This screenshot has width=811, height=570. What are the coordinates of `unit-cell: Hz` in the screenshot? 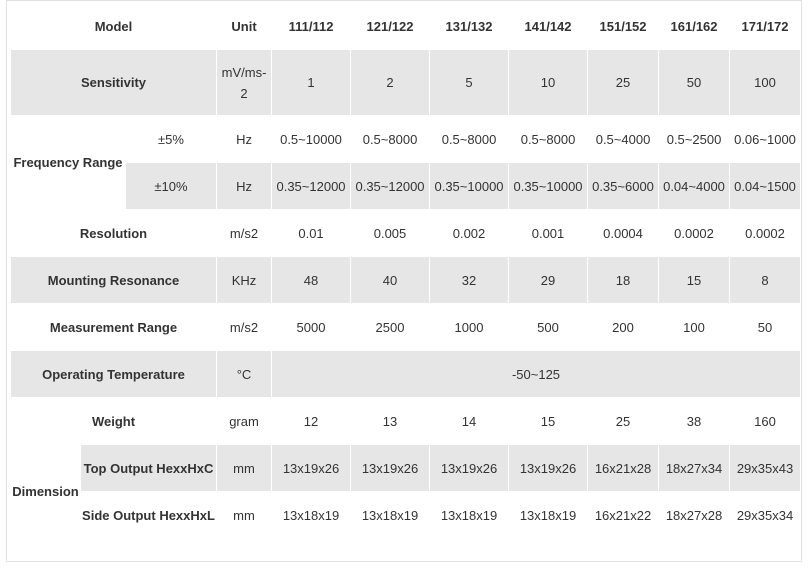 It's located at (244, 139).